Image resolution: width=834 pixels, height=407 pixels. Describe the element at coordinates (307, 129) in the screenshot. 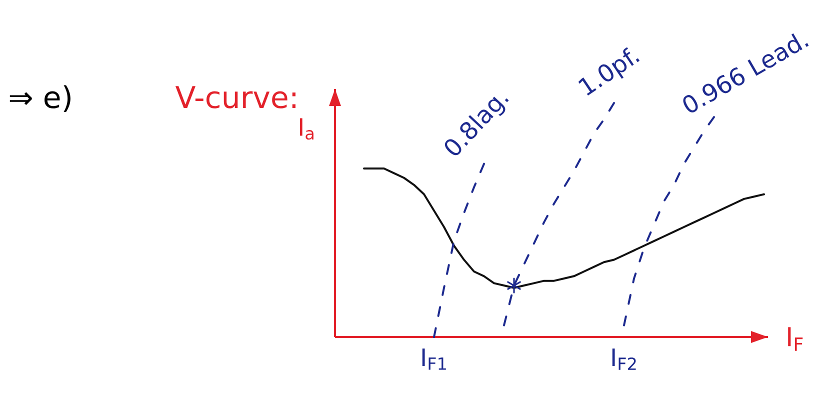

I see `y-axis-title: I$_{a}$` at that location.